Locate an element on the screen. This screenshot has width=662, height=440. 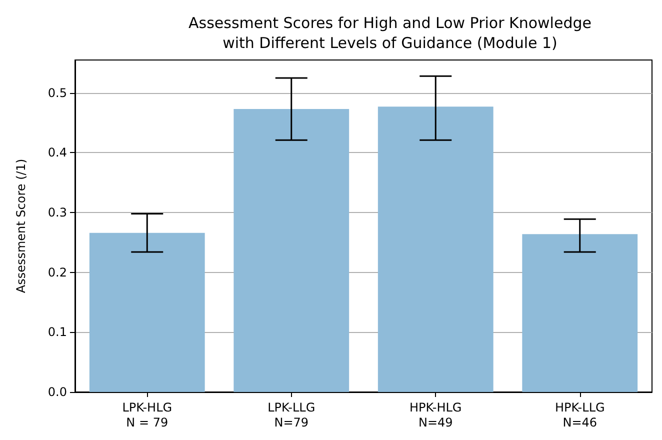
x-tick-label: HPK-HLG N=49 is located at coordinates (436, 415).